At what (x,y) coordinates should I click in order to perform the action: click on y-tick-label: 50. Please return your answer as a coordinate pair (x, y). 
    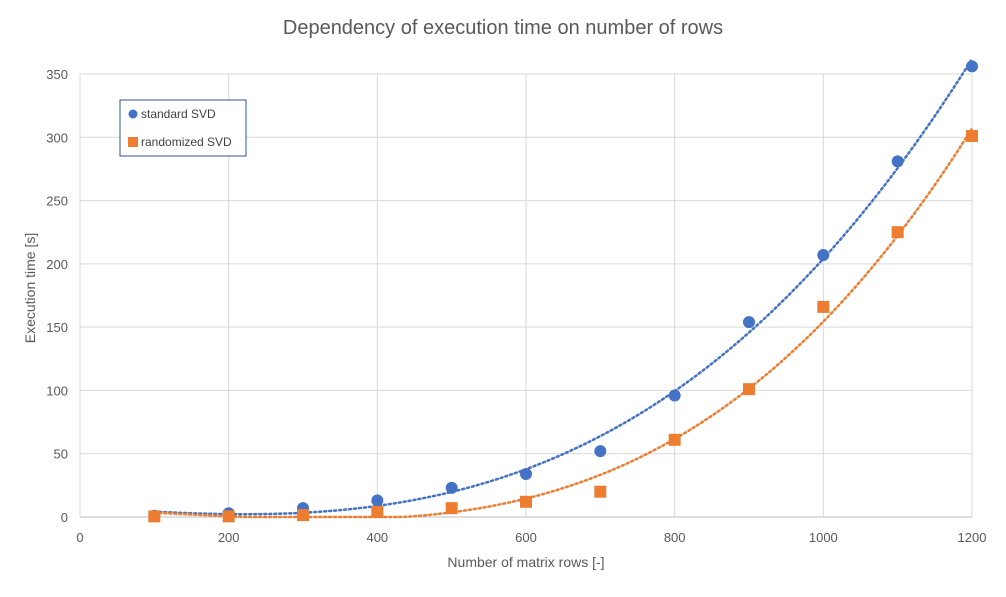
    Looking at the image, I should click on (61, 454).